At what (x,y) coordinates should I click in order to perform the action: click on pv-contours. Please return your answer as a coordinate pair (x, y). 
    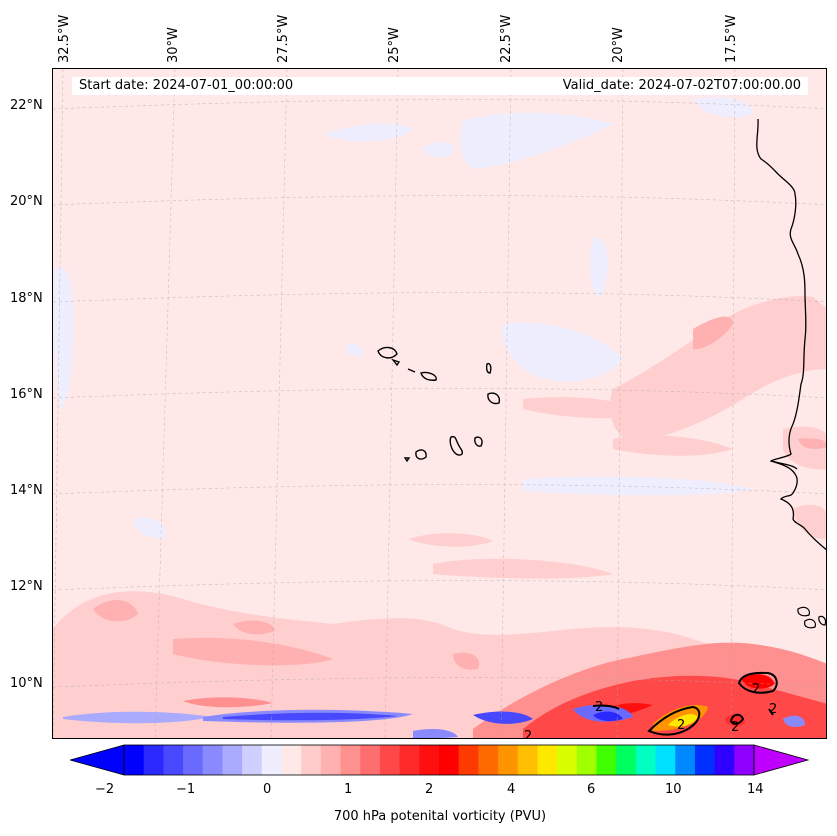
    Looking at the image, I should click on (685, 703).